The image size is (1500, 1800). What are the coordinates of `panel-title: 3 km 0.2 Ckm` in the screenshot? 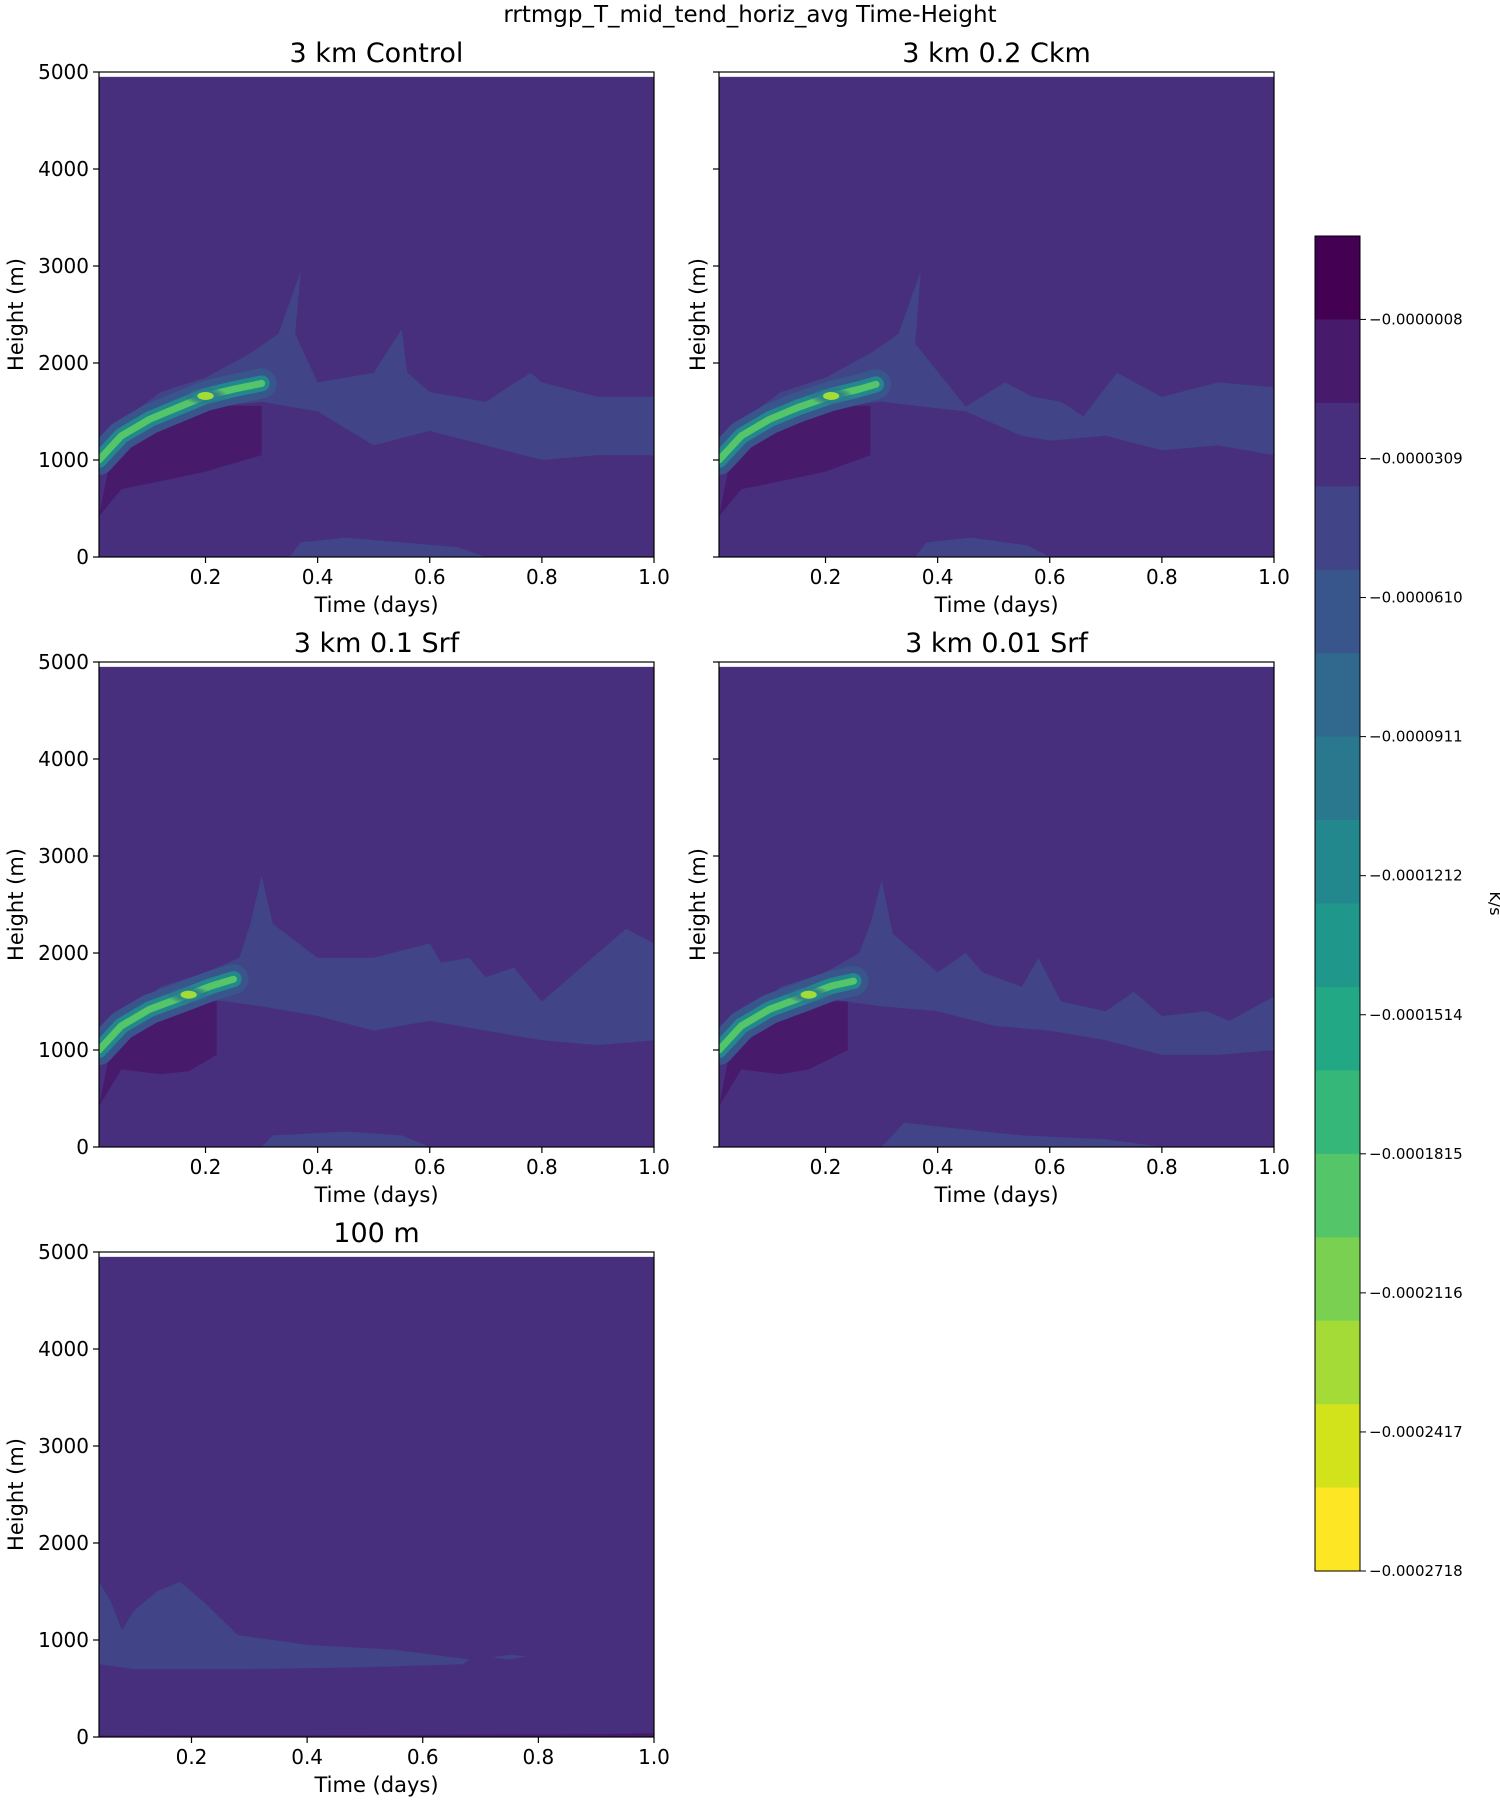 It's located at (996, 53).